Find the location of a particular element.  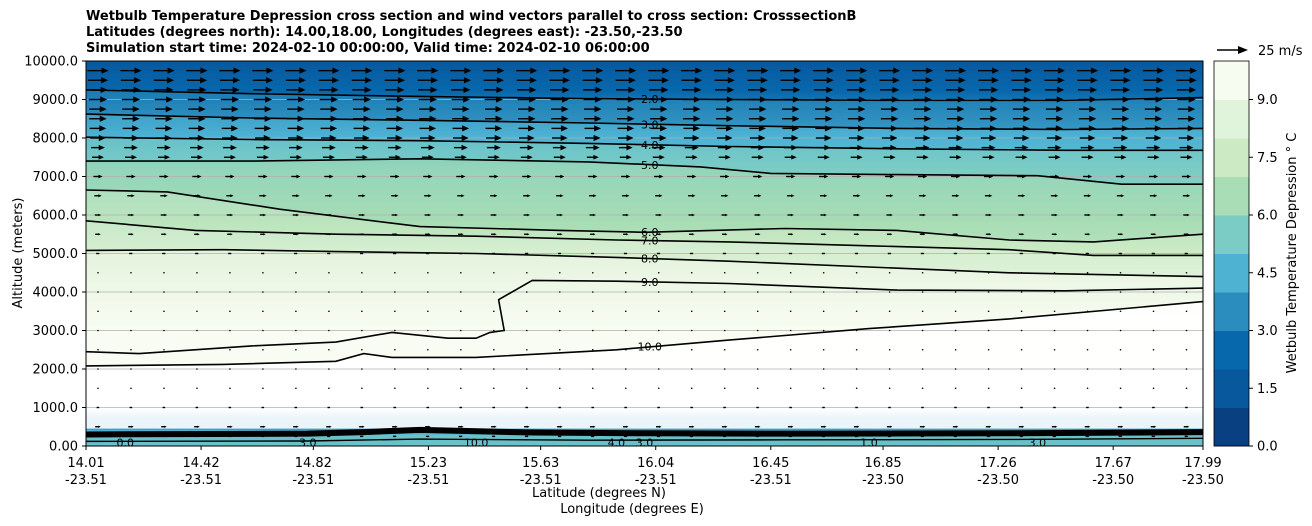

y-tick-label: 8000.0 is located at coordinates (56, 139).